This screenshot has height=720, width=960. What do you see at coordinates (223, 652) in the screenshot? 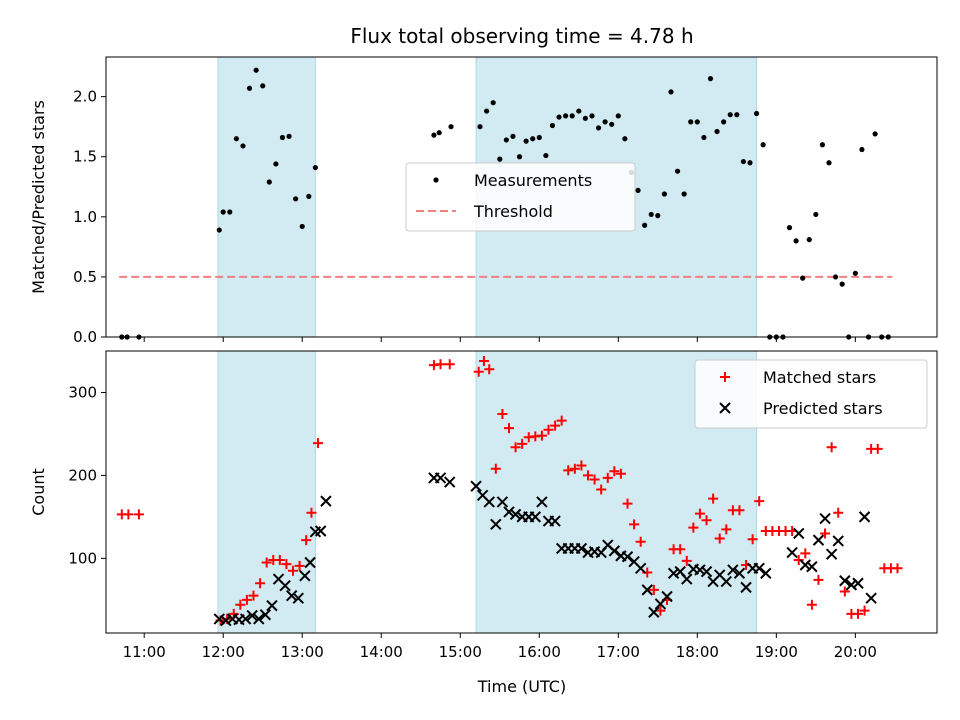
I see `x-tick-label: 12:00` at bounding box center [223, 652].